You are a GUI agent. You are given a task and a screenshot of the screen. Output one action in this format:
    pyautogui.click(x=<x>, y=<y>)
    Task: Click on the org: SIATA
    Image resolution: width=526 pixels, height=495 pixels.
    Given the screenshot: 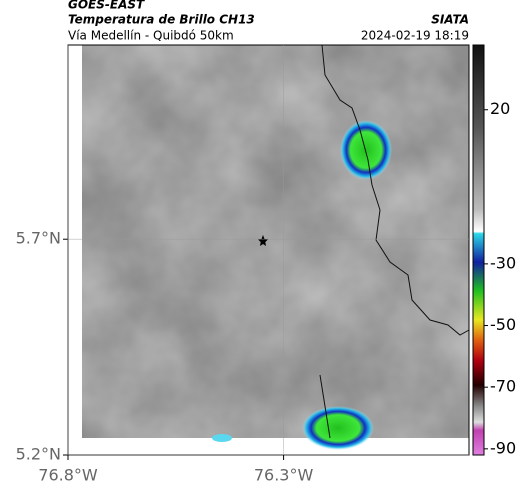 What is the action you would take?
    pyautogui.click(x=450, y=20)
    